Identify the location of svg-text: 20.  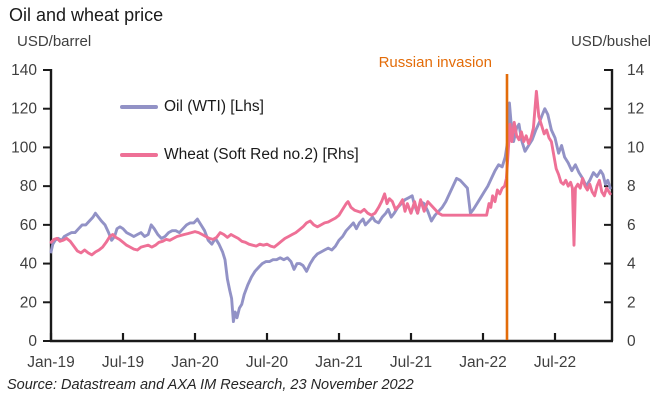
(29, 302).